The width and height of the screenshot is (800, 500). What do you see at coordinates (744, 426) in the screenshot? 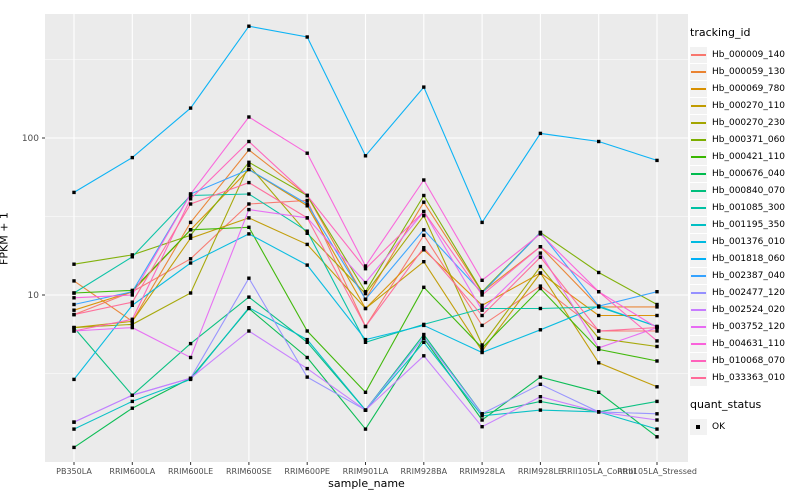
I see `legend-entry-ok: OK` at bounding box center [744, 426].